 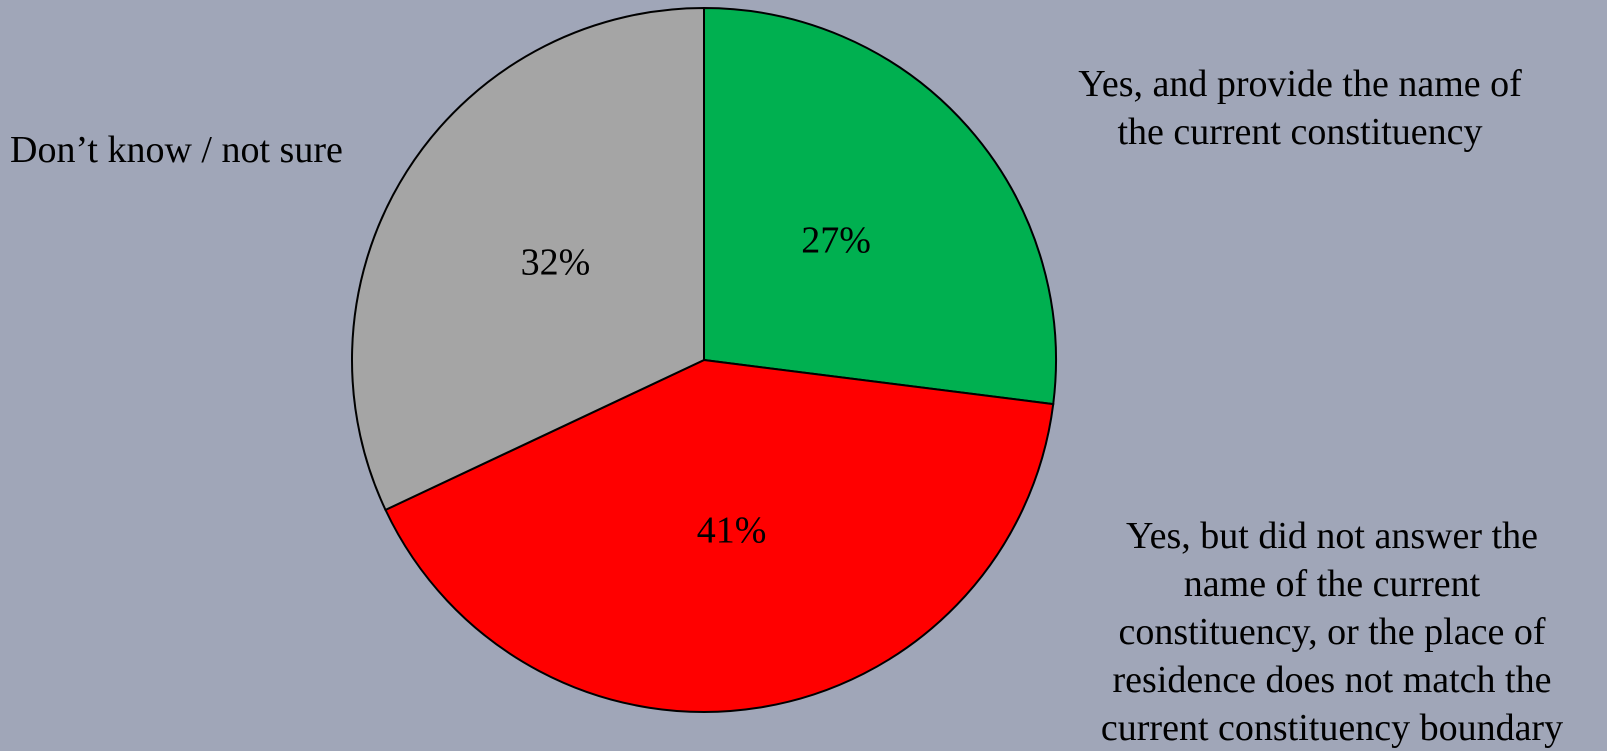 I want to click on pie-value-labels: 27% 41% 32%, so click(x=696, y=385).